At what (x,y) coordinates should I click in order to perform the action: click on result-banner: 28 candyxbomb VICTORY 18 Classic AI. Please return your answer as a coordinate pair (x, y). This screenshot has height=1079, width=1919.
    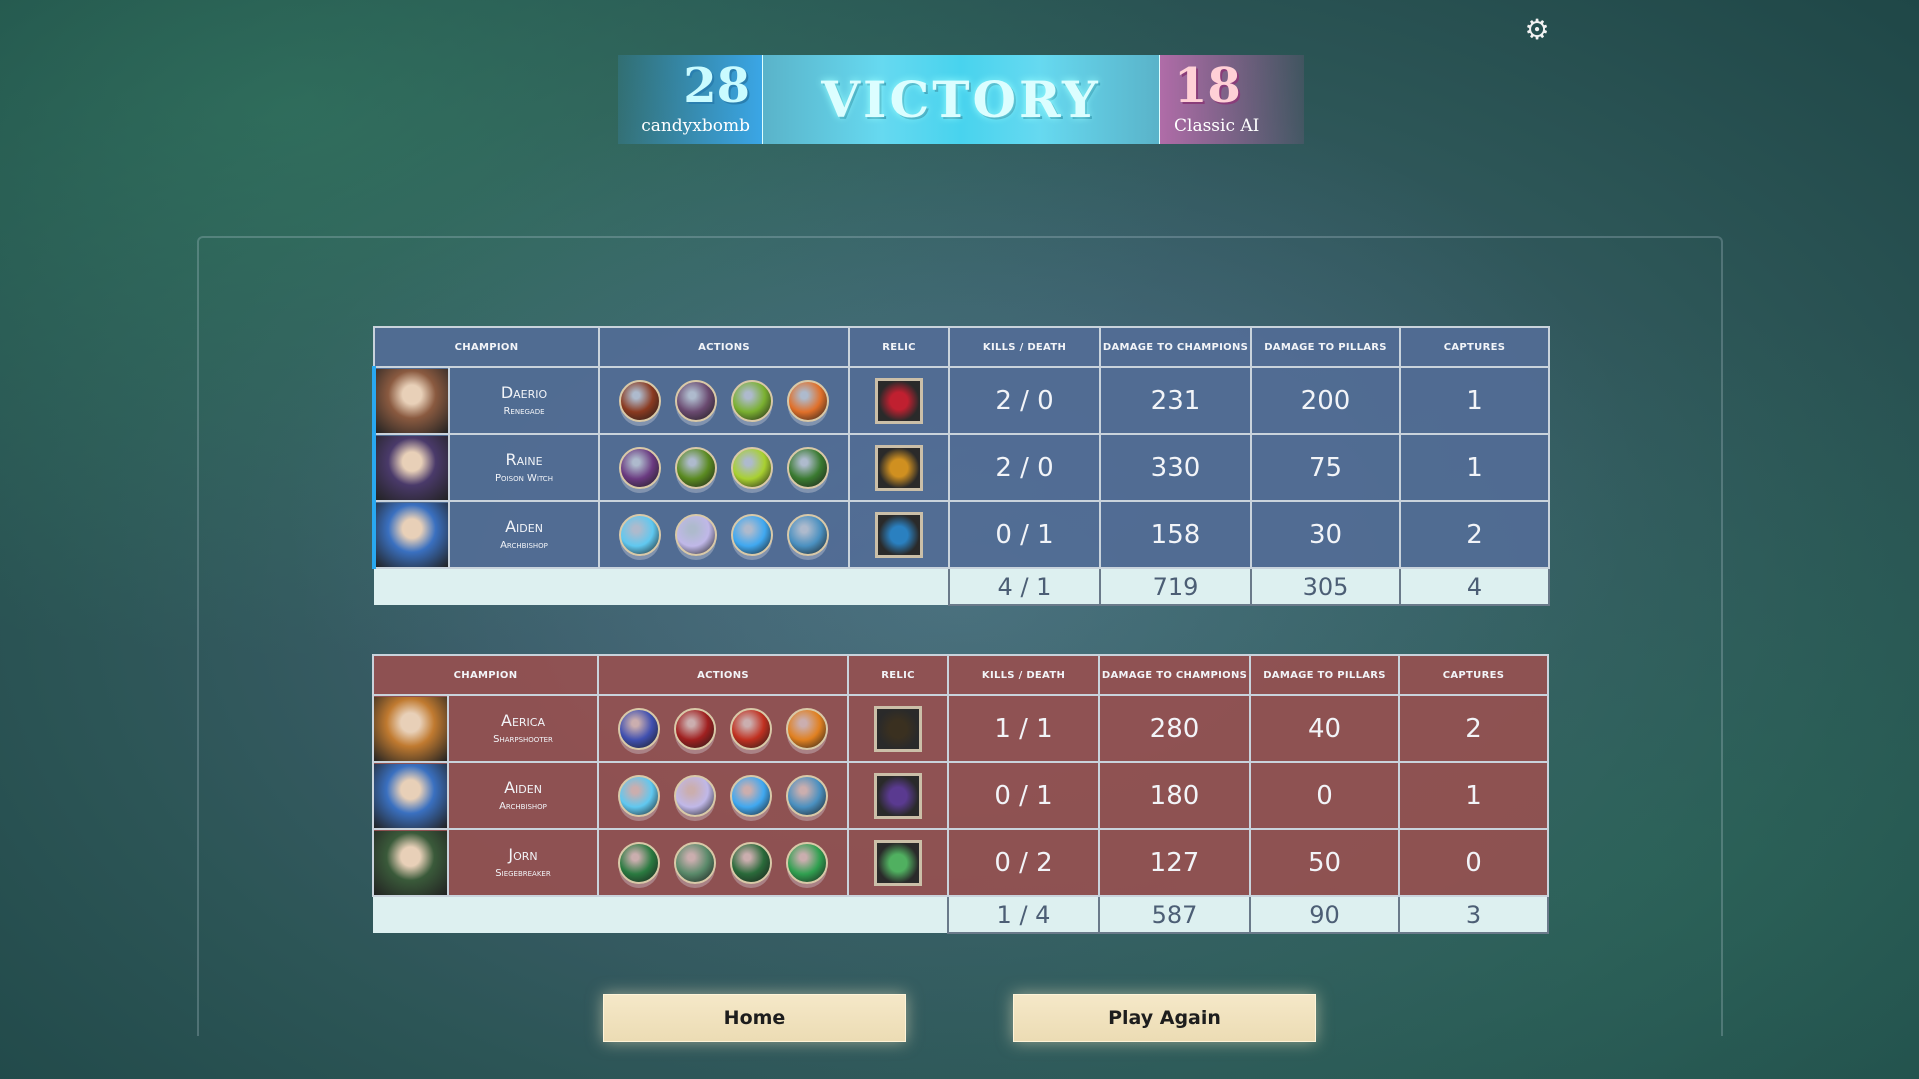
    Looking at the image, I should click on (961, 99).